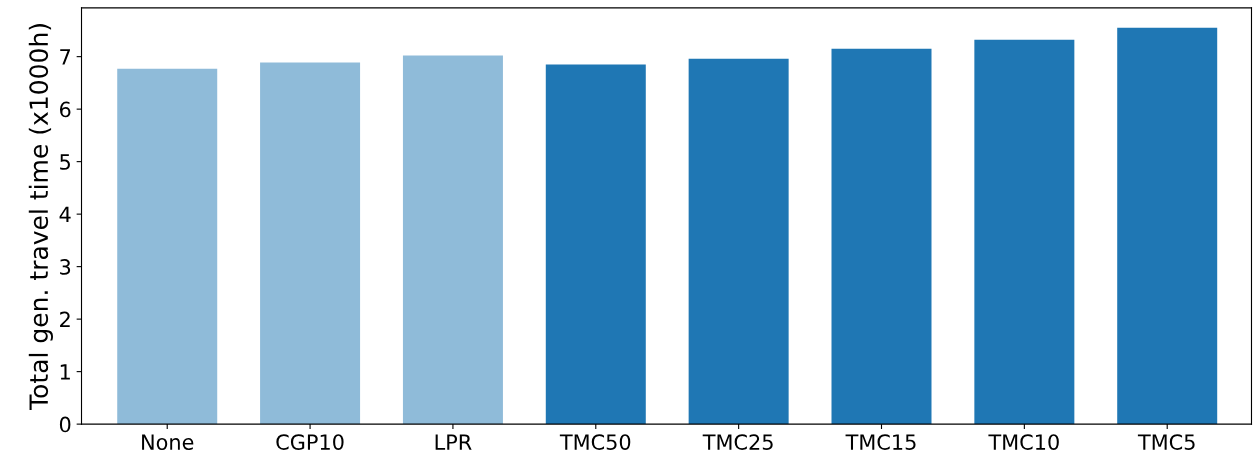 The image size is (1254, 460). Describe the element at coordinates (453, 442) in the screenshot. I see `x-tick-label: LPR` at that location.